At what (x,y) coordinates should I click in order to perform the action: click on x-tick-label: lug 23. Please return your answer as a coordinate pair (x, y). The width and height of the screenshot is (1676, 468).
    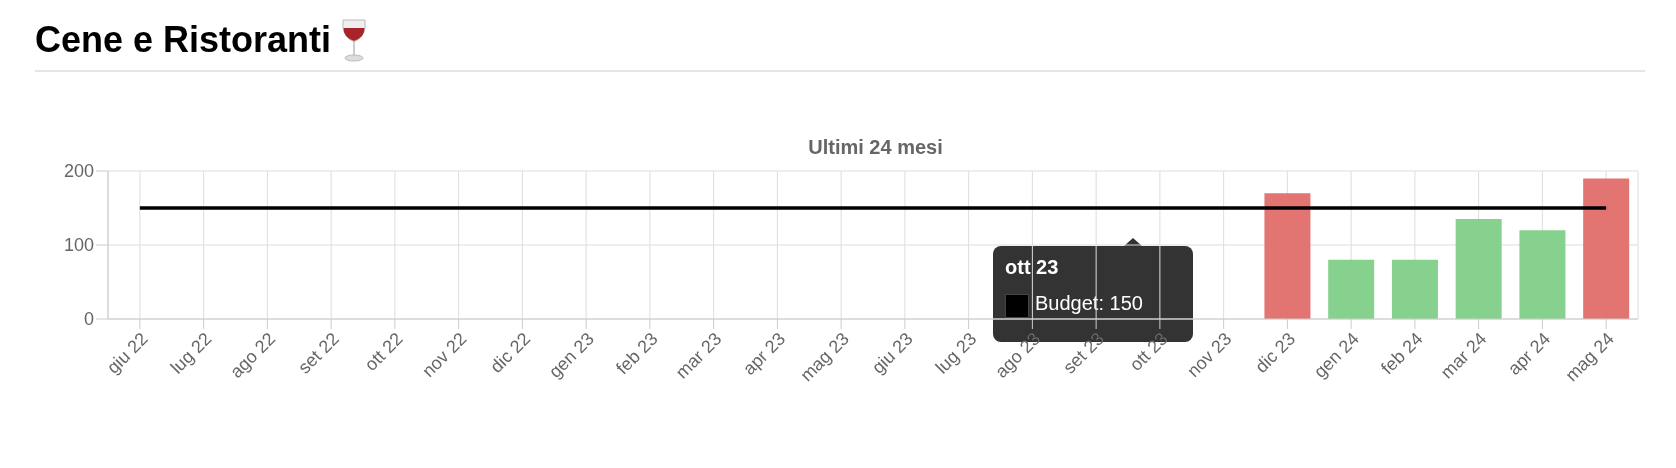
    Looking at the image, I should click on (956, 353).